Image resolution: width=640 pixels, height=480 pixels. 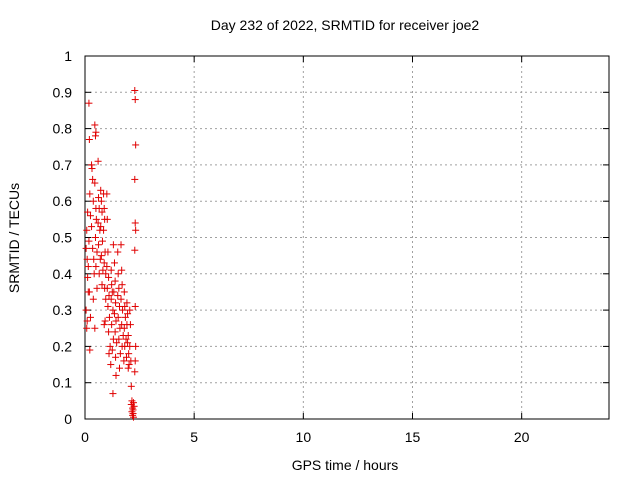 What do you see at coordinates (194, 437) in the screenshot?
I see `x-tick-label: 5` at bounding box center [194, 437].